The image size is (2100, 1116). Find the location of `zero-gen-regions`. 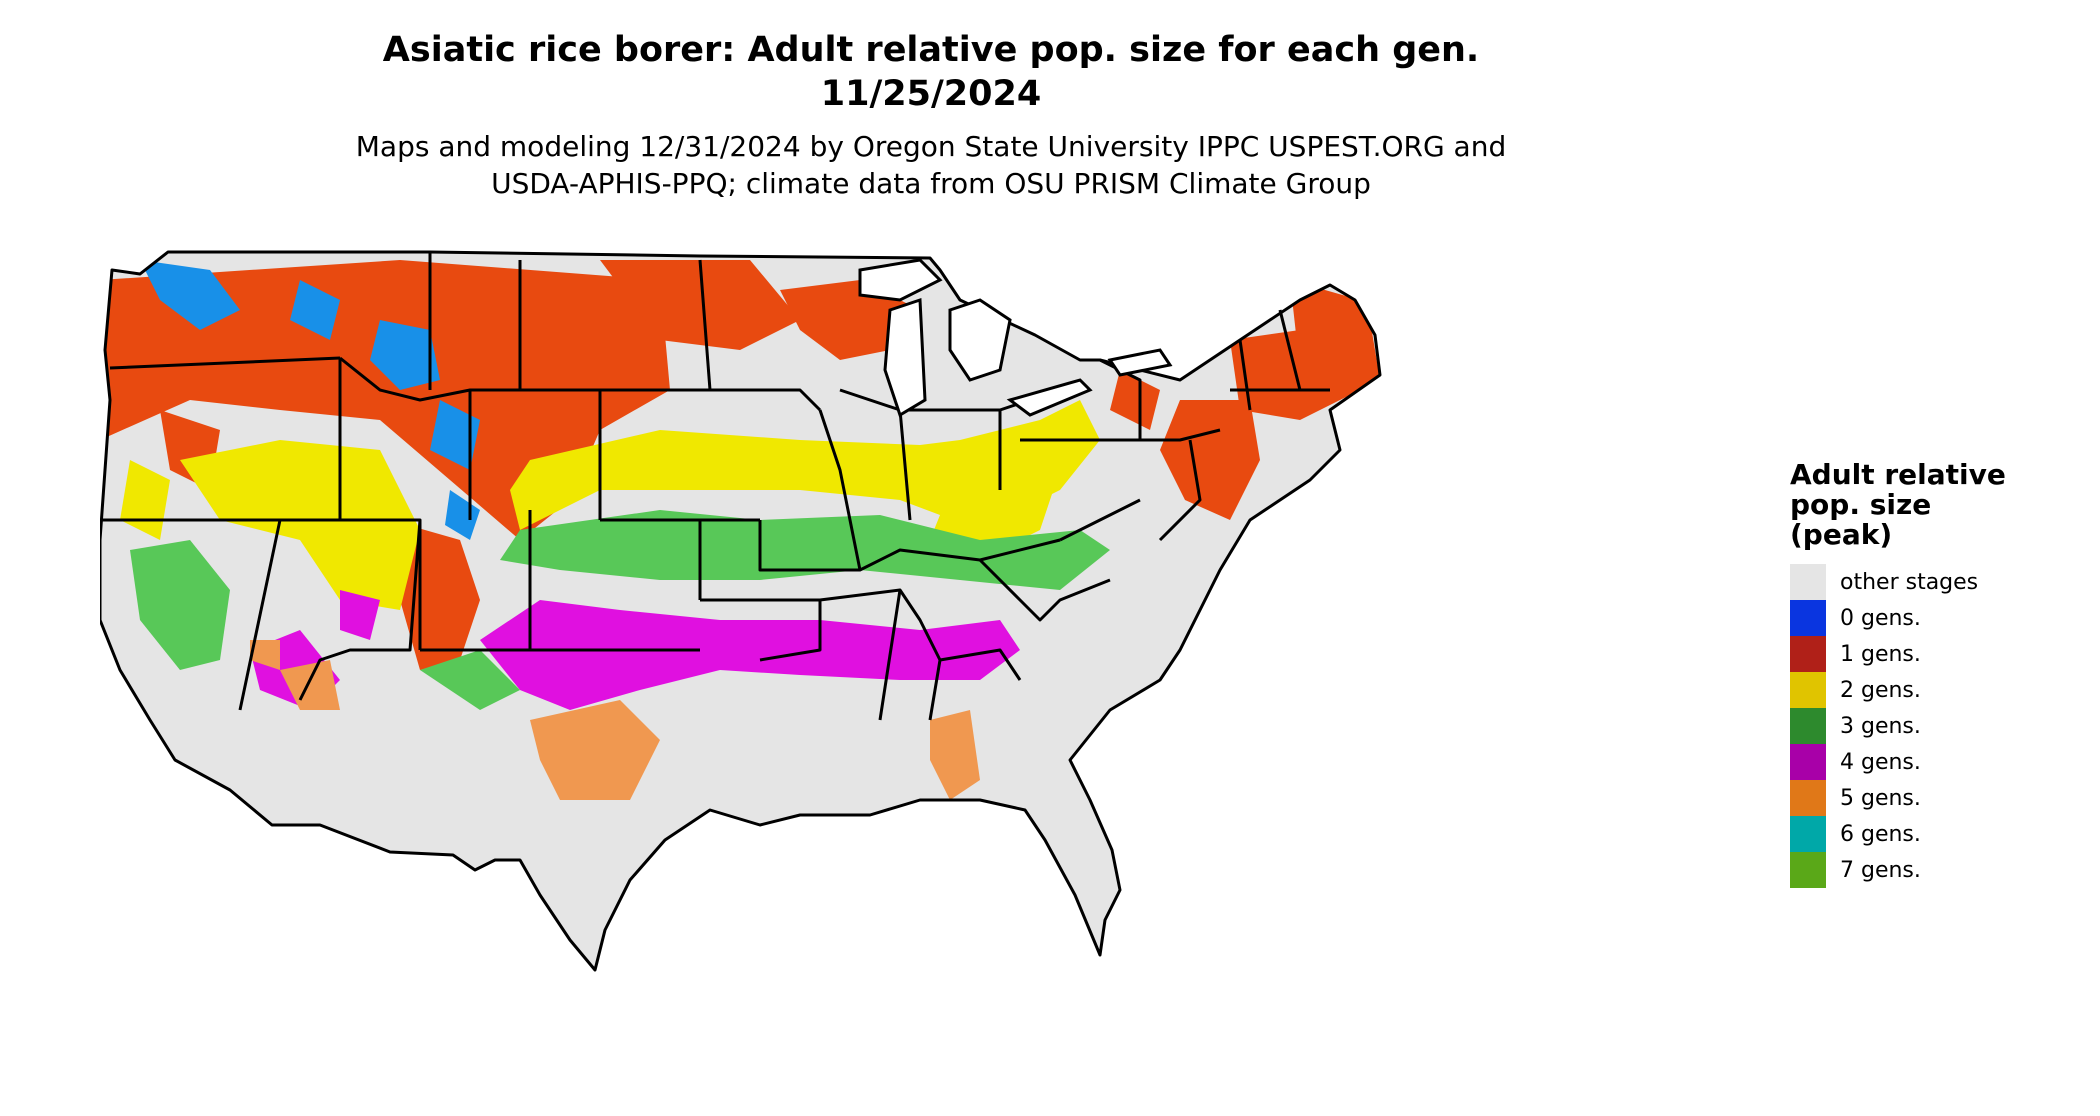

zero-gen-regions is located at coordinates (310, 400).